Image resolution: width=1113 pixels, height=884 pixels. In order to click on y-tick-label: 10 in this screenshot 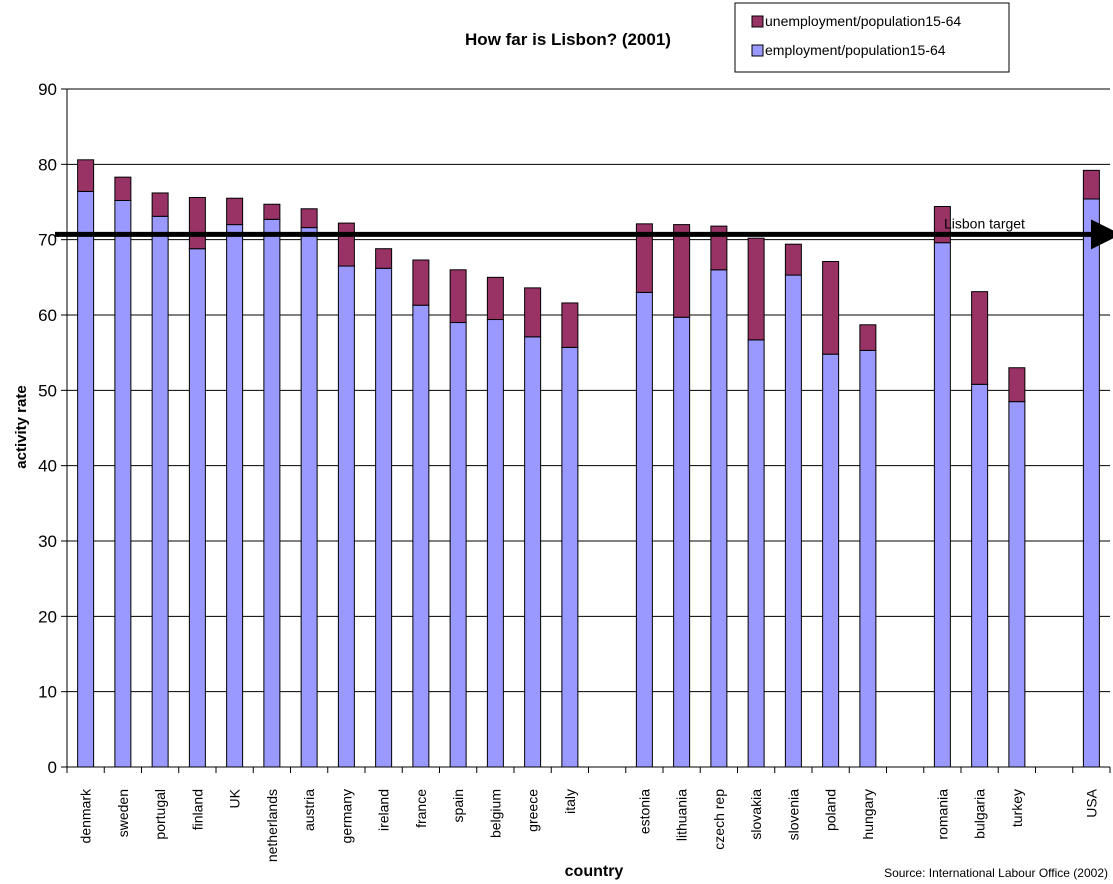, I will do `click(47, 692)`.